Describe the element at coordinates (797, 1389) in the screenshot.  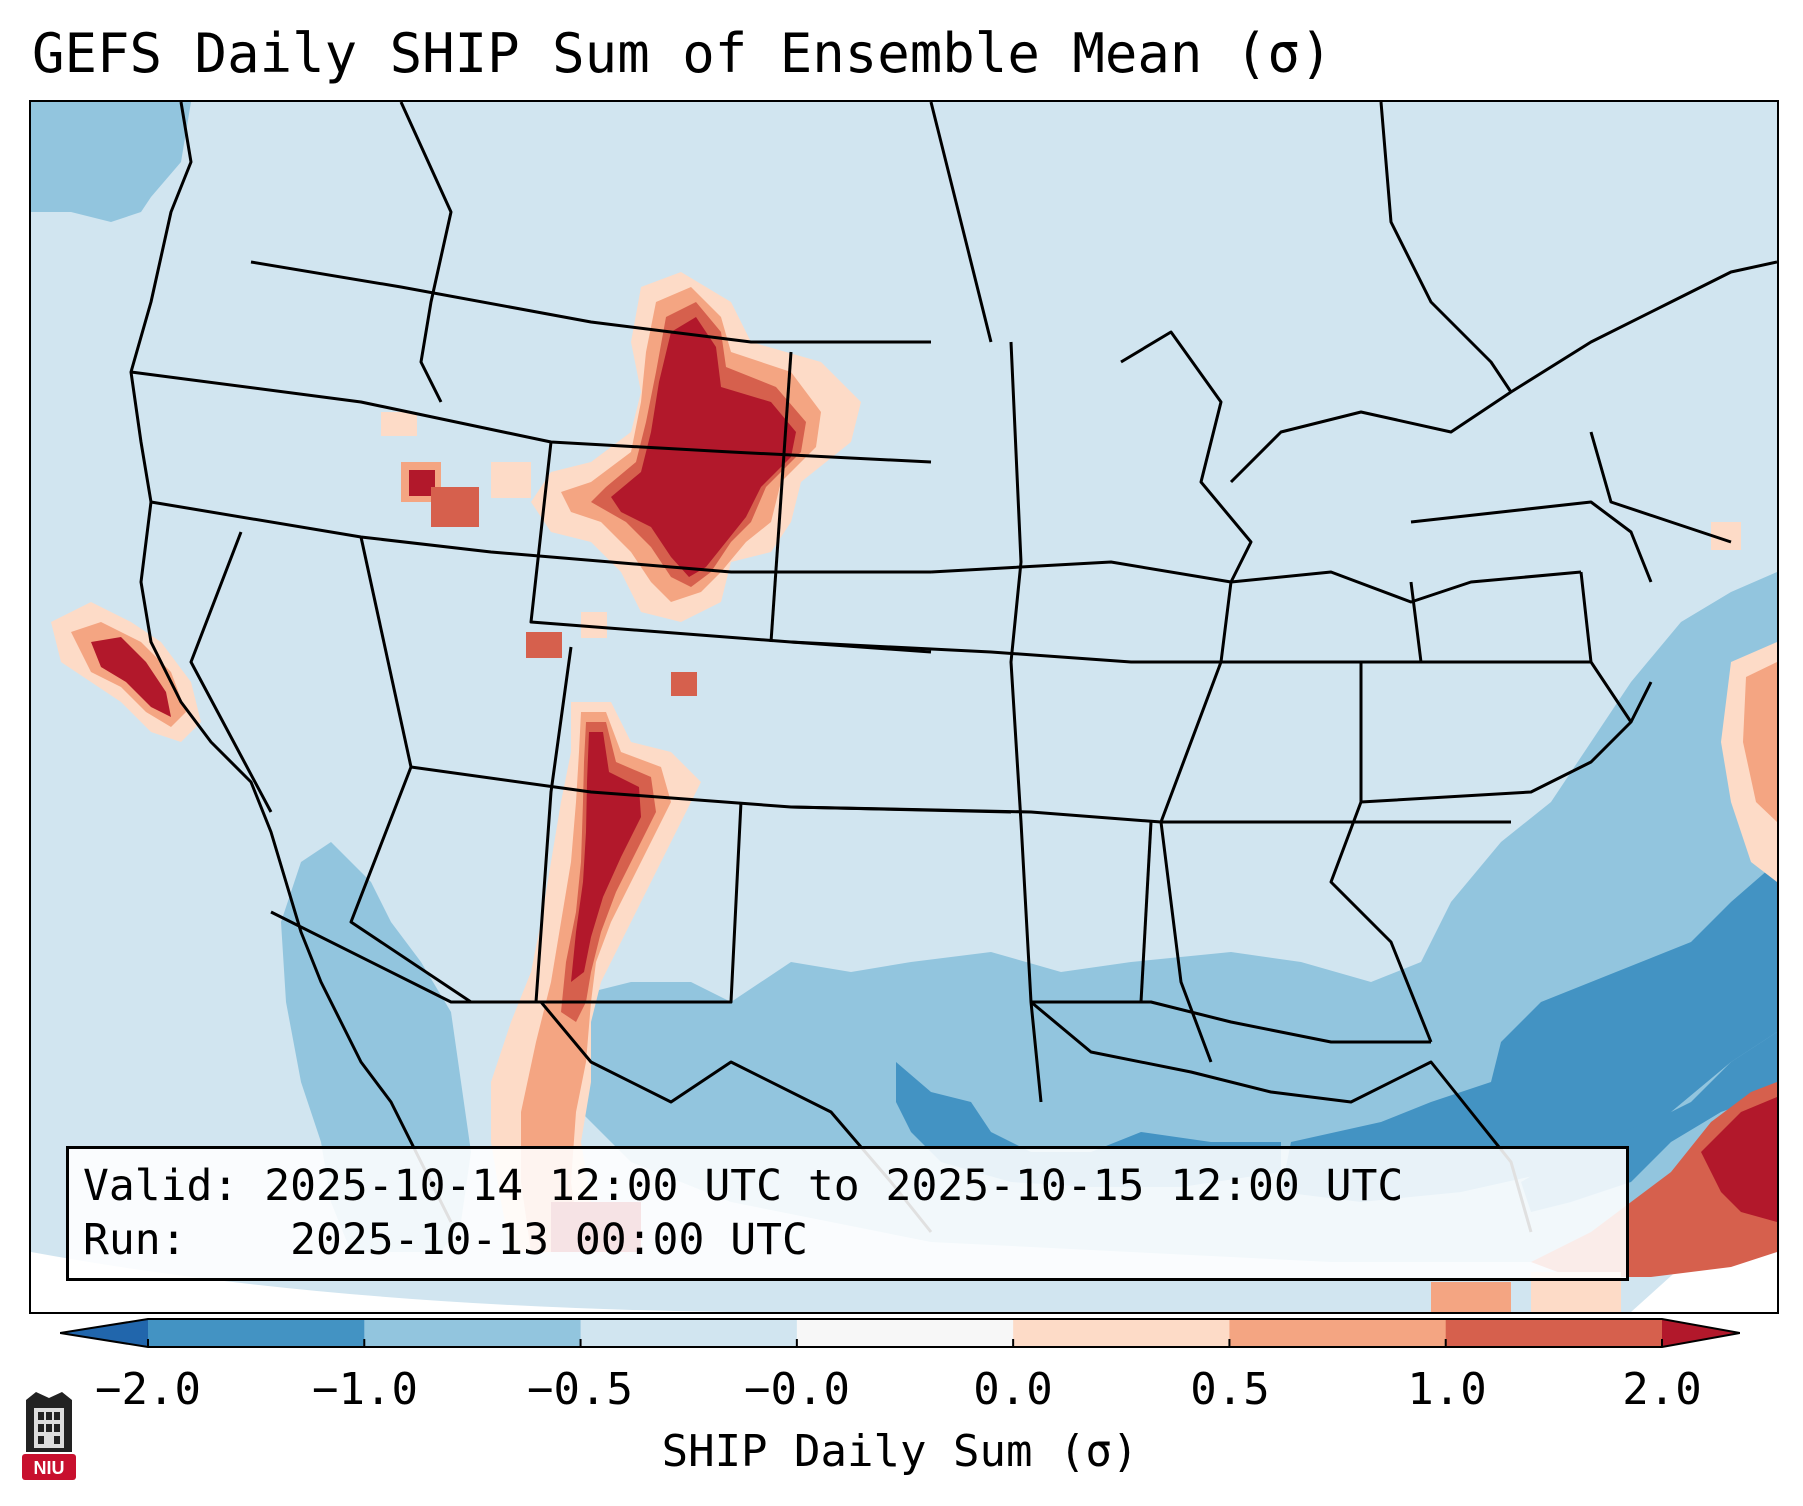
I see `colorbar-tick-label-3: −0.0` at that location.